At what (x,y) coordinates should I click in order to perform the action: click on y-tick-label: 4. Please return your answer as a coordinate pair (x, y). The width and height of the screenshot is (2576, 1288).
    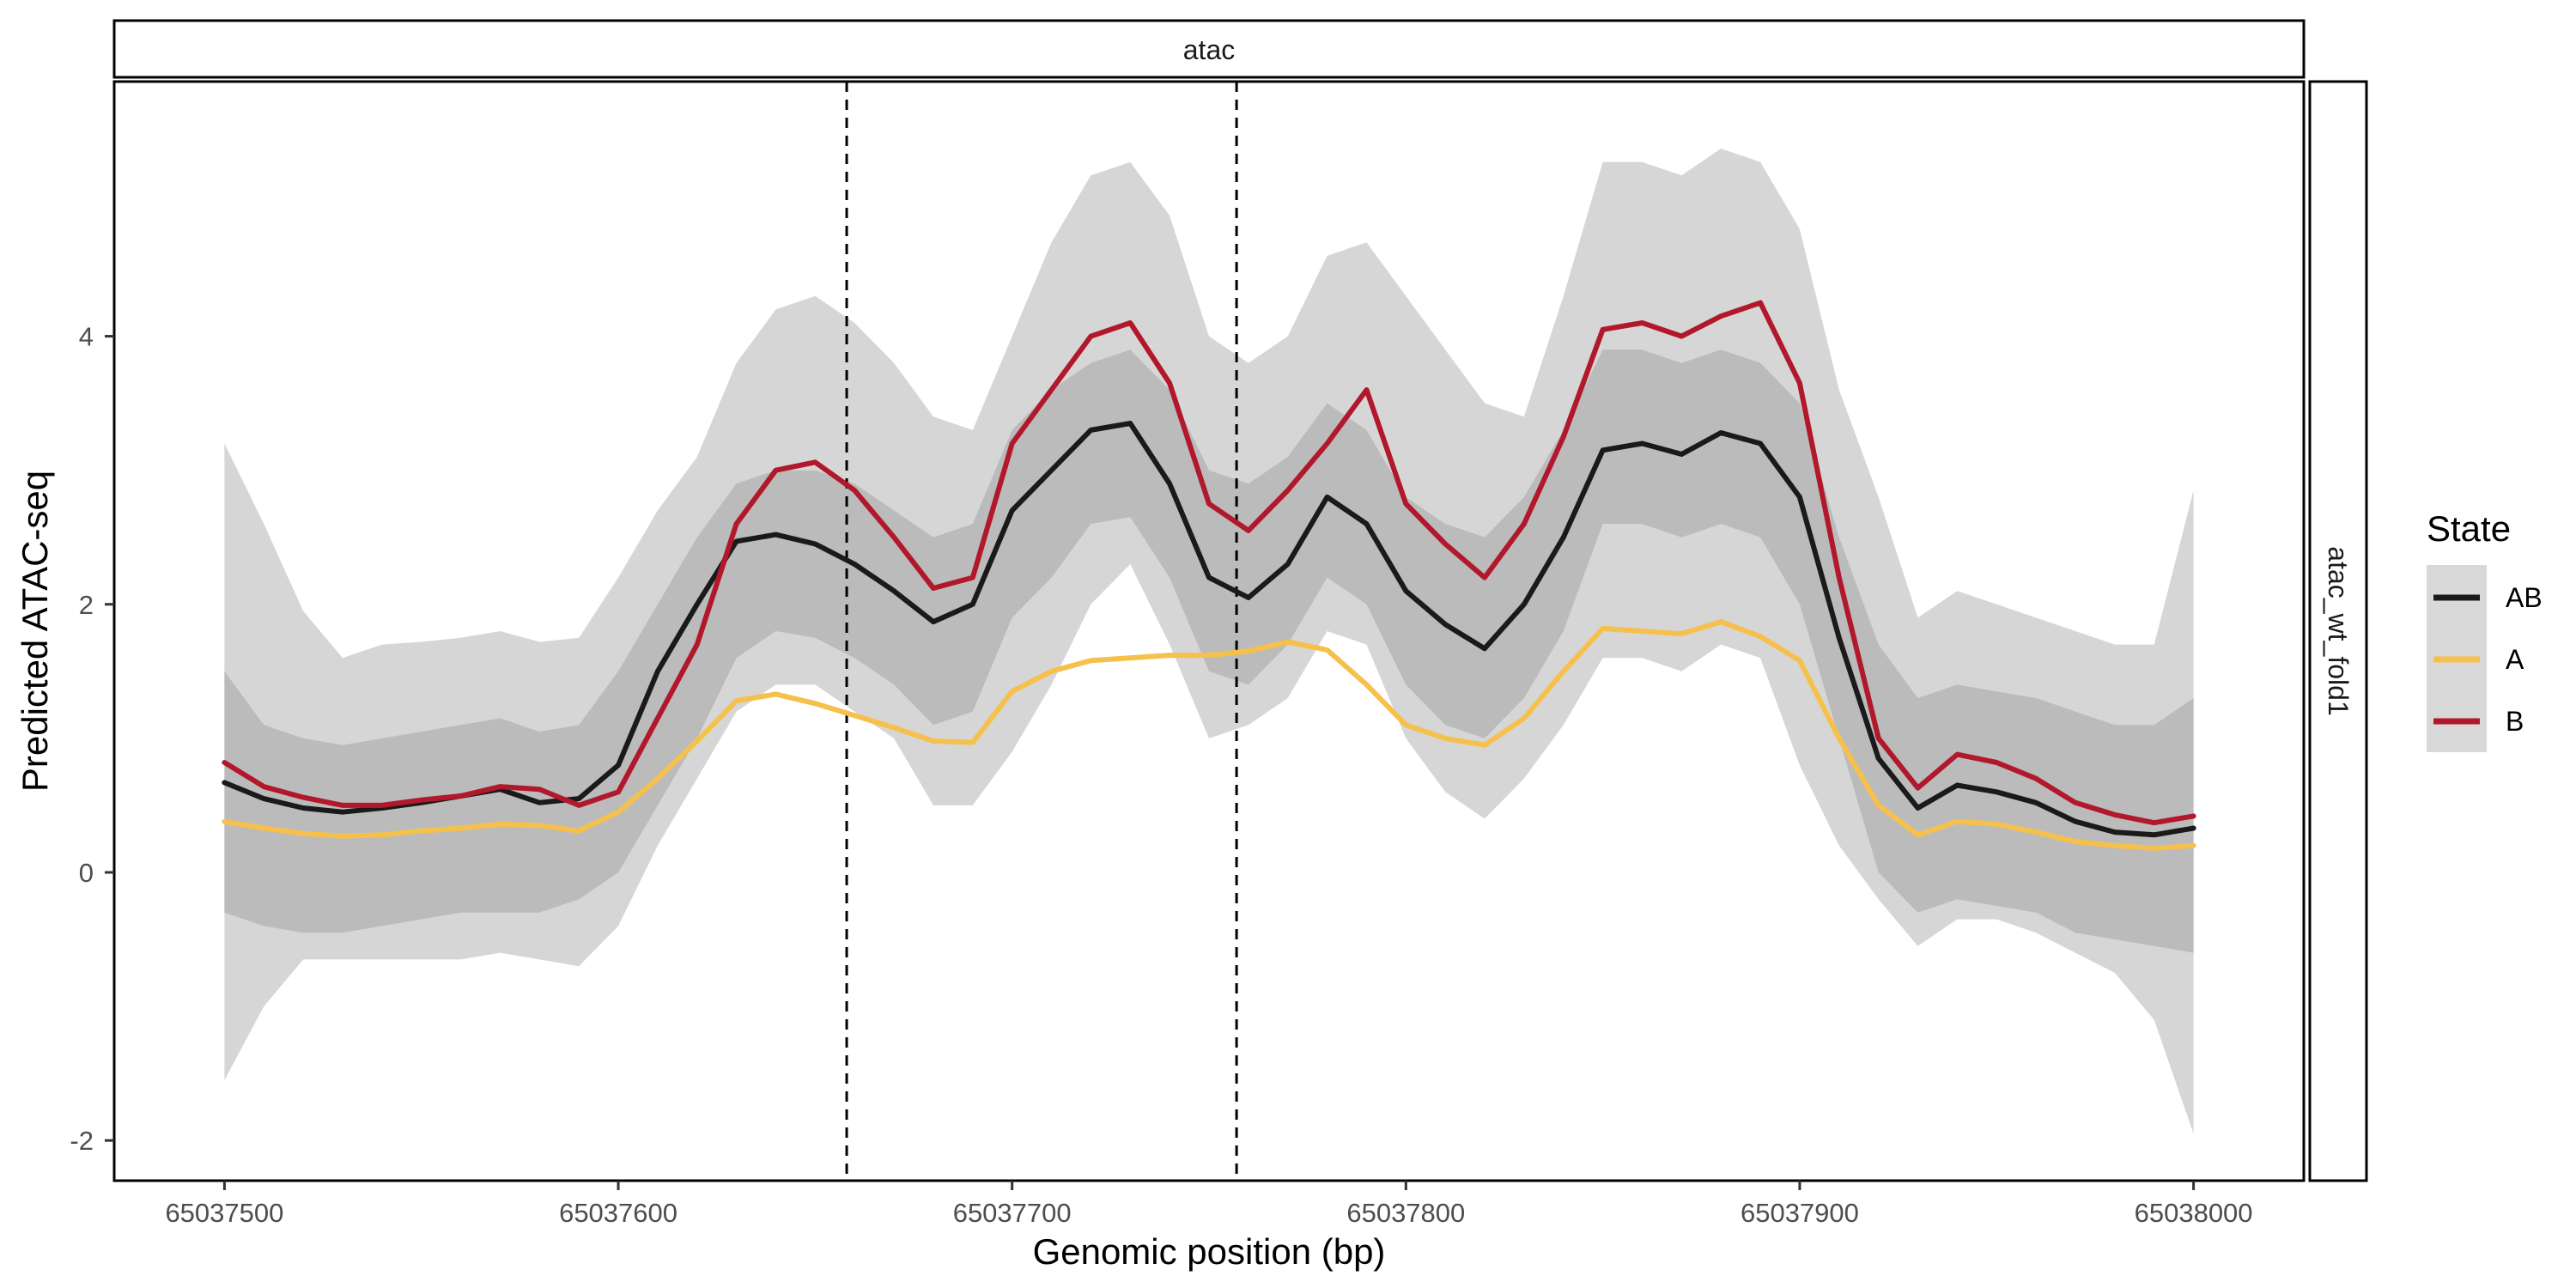
    Looking at the image, I should click on (86, 337).